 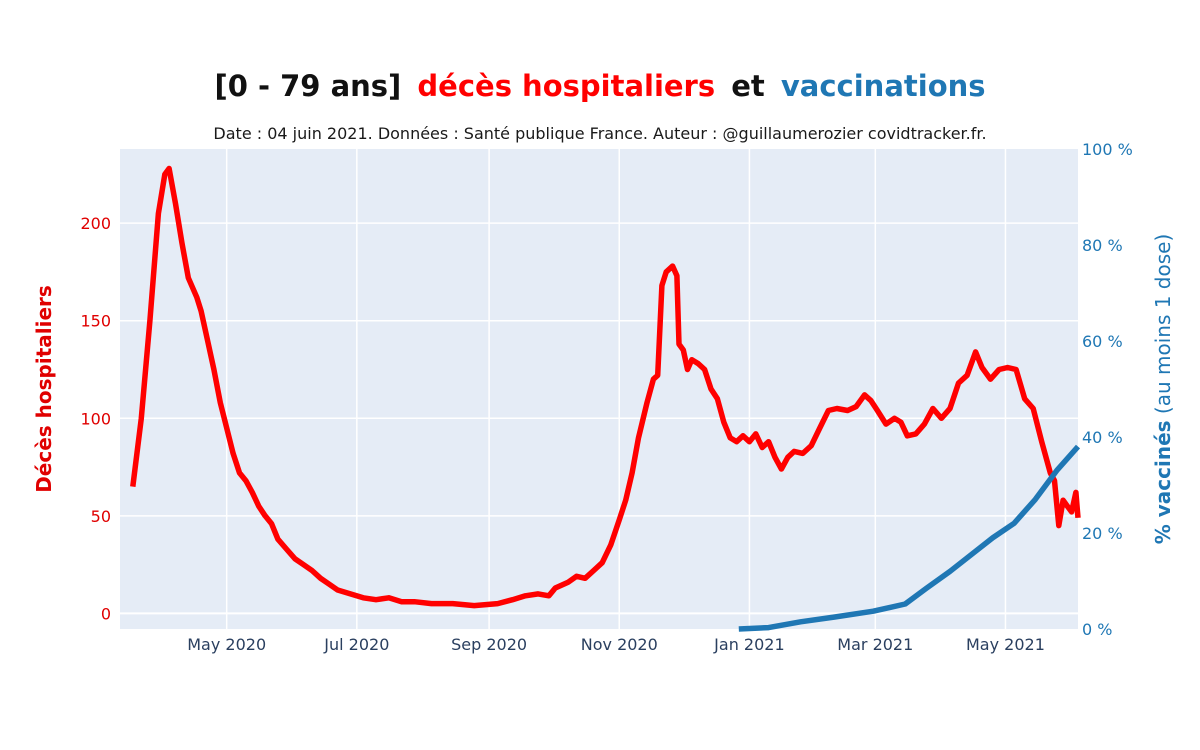 I want to click on title-part-vaccinations: vaccinations, so click(x=883, y=86).